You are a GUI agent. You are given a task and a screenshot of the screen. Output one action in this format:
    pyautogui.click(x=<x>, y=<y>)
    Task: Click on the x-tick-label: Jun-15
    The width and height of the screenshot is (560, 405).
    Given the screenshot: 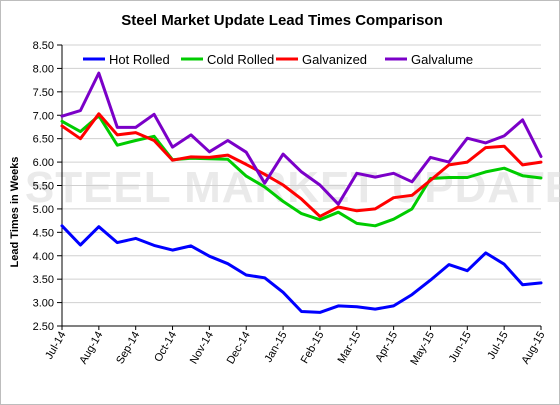 What is the action you would take?
    pyautogui.click(x=460, y=347)
    